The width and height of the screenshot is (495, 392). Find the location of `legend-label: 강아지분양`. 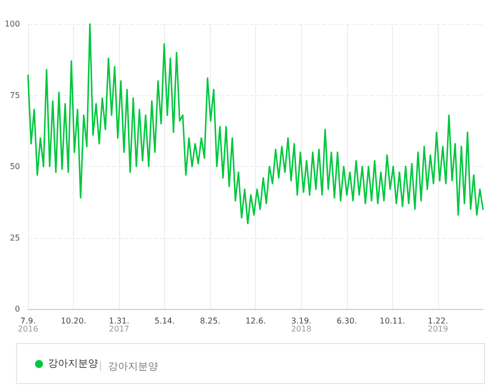

legend-label: 강아지분양 is located at coordinates (73, 364).